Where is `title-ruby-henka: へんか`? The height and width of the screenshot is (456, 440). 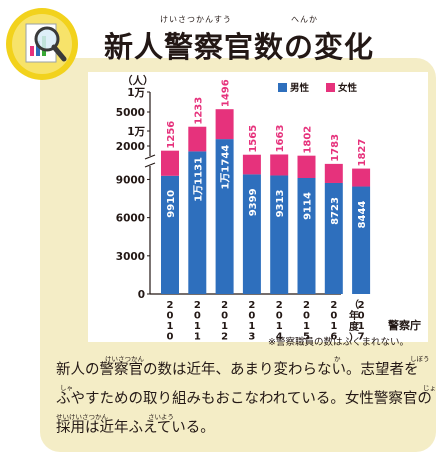 title-ruby-henka: へんか is located at coordinates (304, 19).